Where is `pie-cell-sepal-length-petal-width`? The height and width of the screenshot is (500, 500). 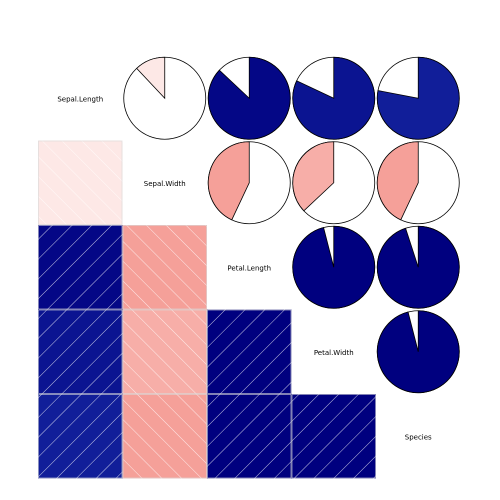 pie-cell-sepal-length-petal-width is located at coordinates (334, 98).